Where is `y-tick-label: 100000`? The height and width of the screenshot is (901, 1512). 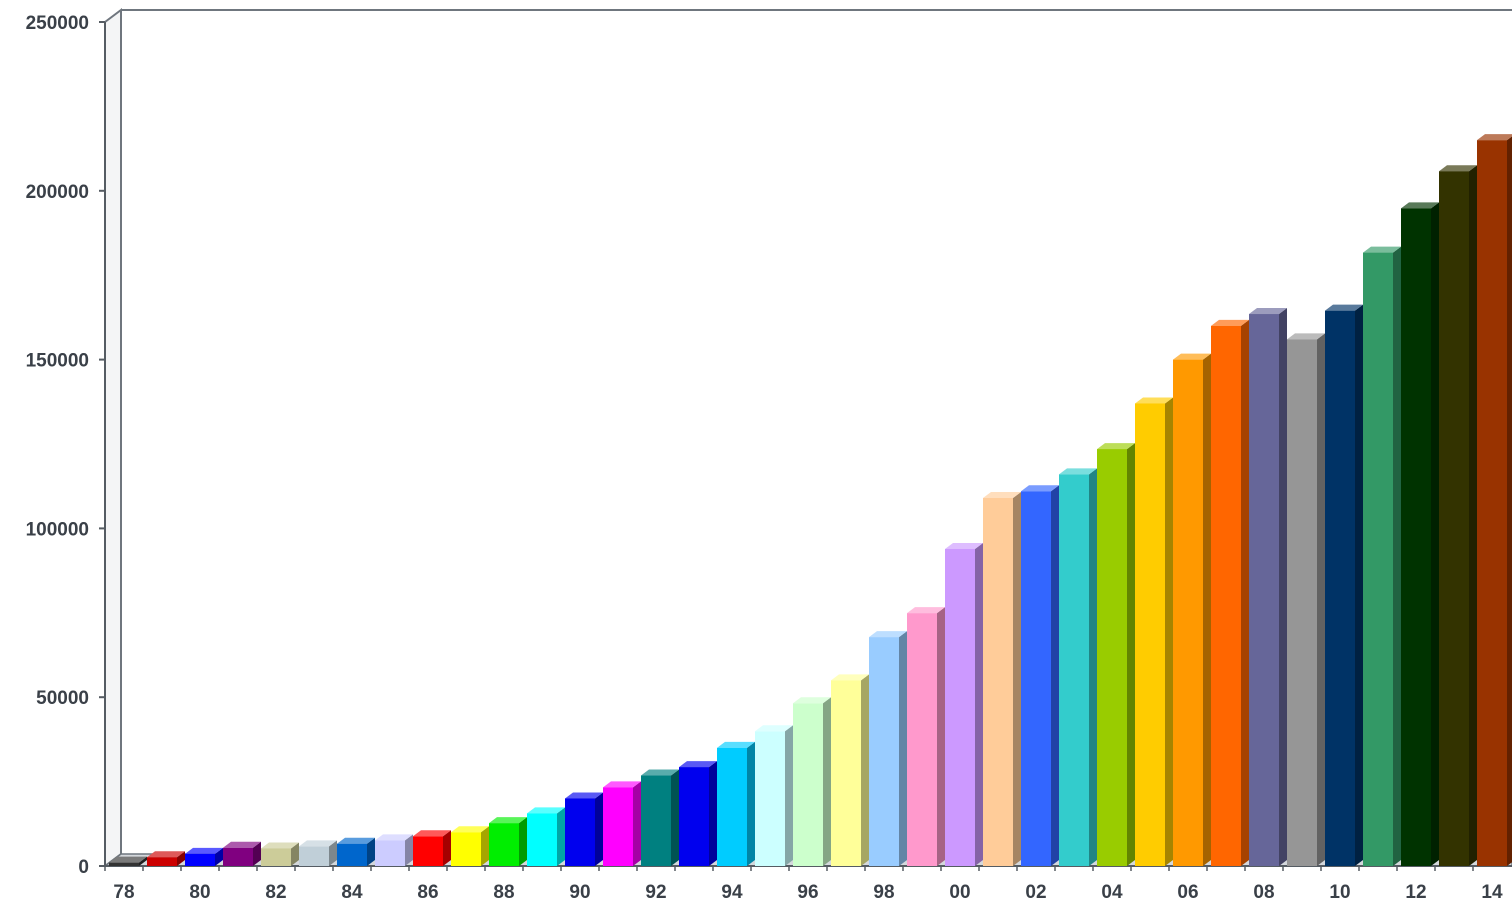 y-tick-label: 100000 is located at coordinates (57, 529).